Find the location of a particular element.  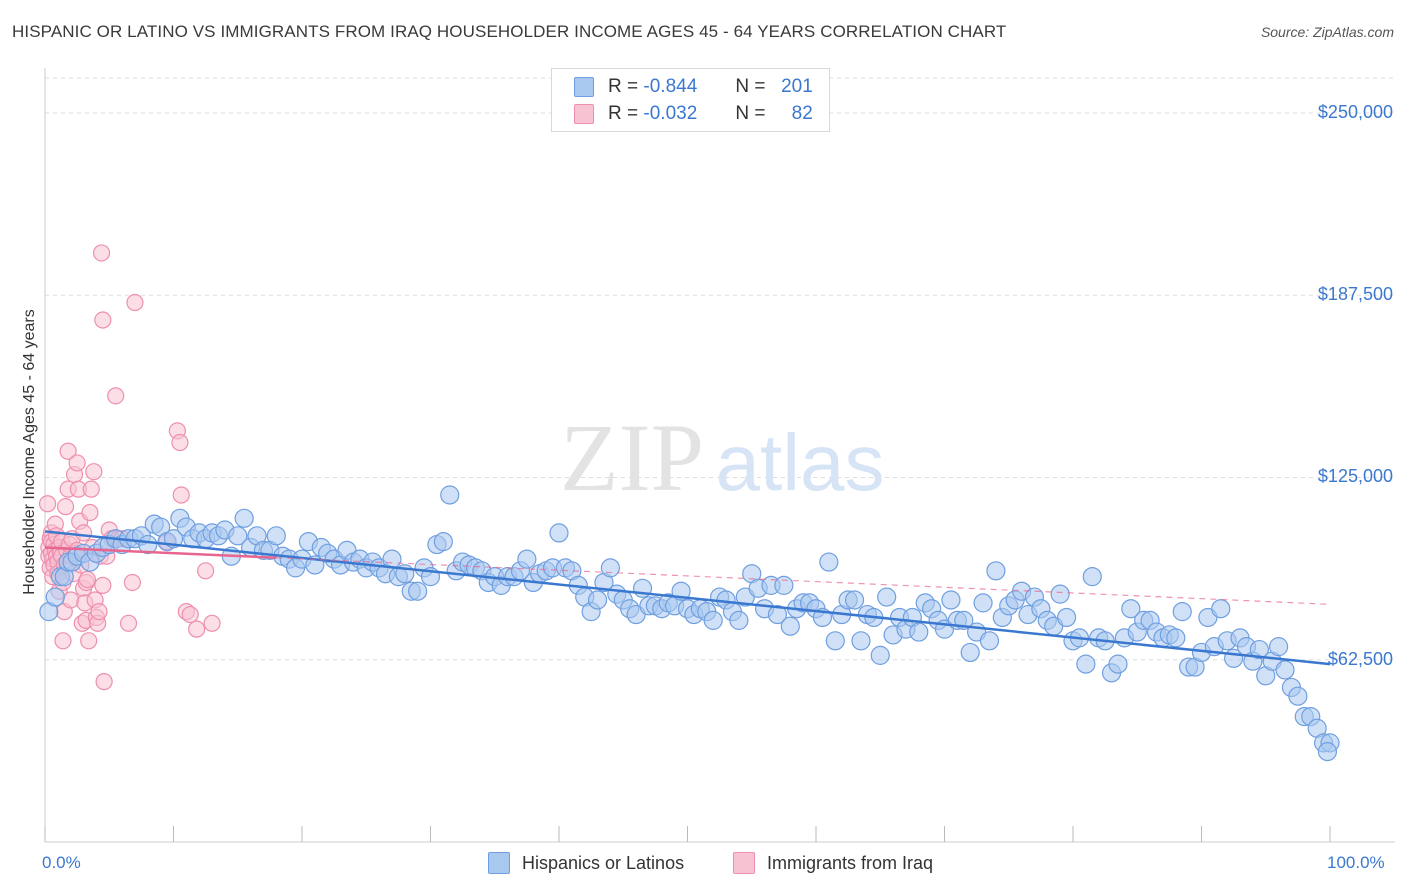

r-value-iraq: -0.032 is located at coordinates (670, 113).